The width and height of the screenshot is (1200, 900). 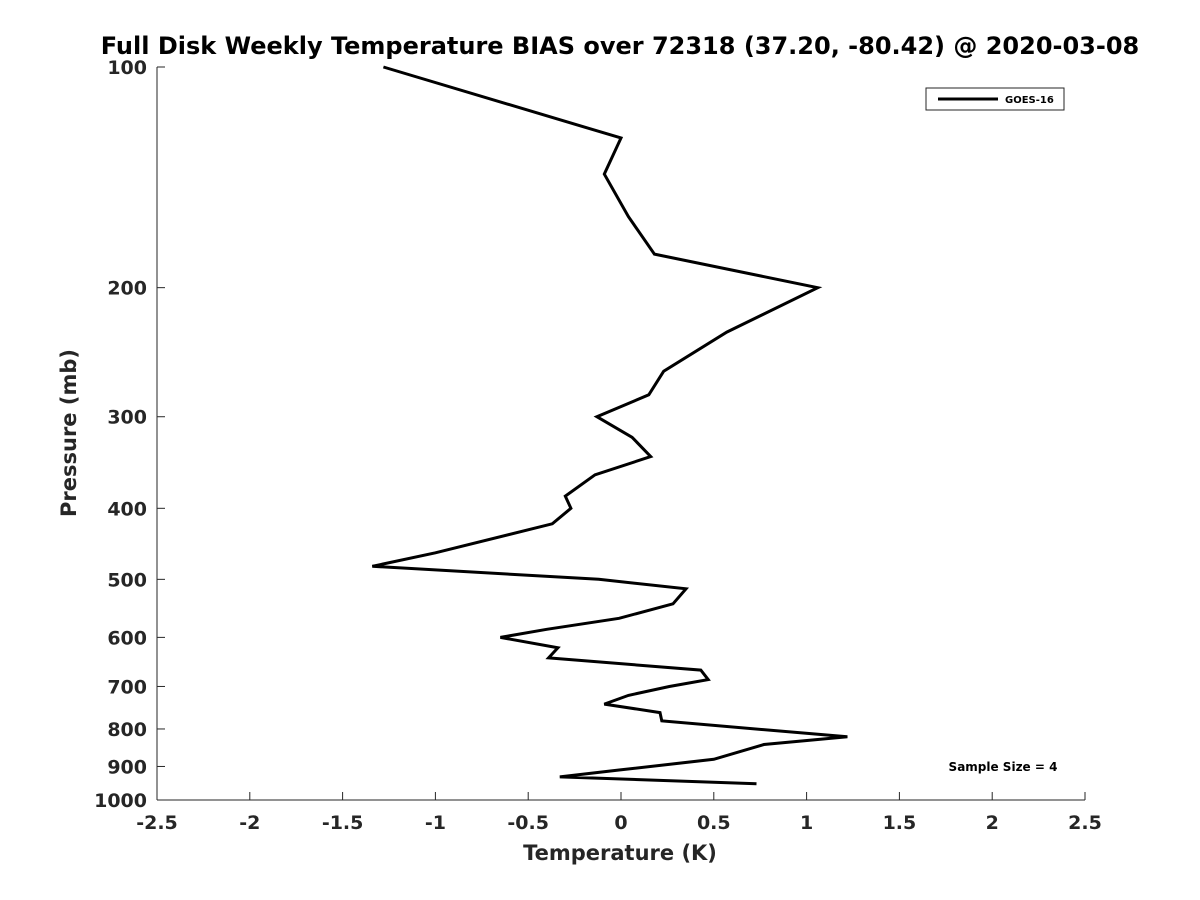 I want to click on x-tick-label: -1.5, so click(x=343, y=823).